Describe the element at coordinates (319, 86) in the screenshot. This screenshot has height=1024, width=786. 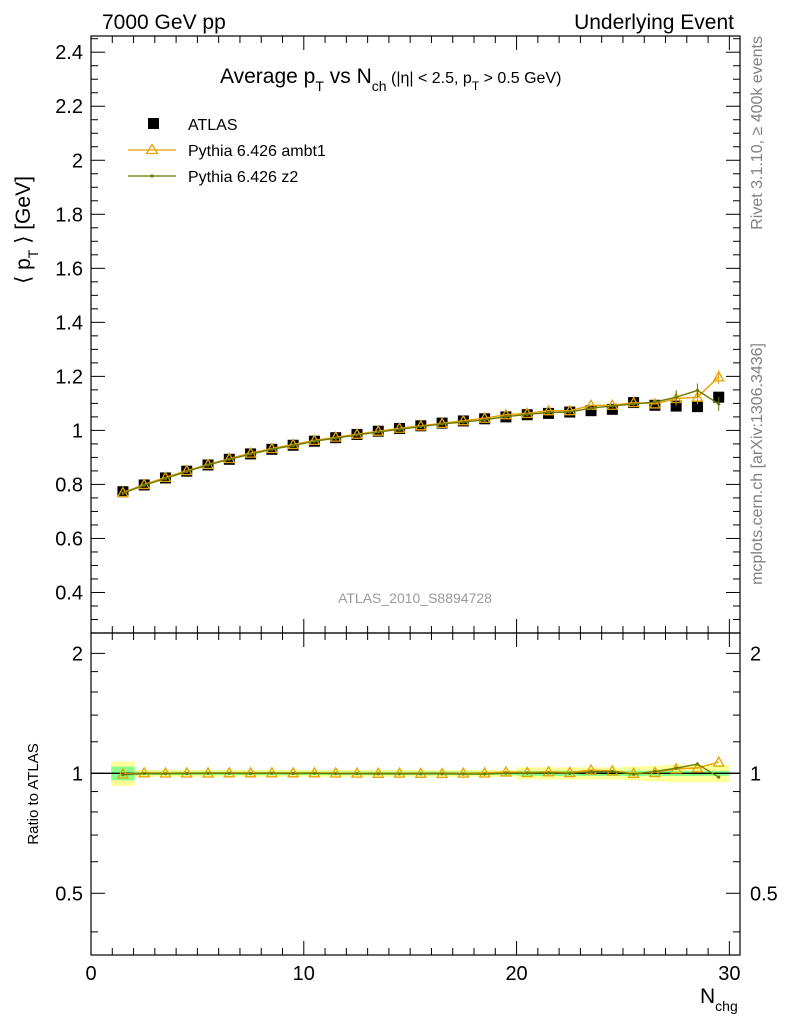
I see `title-main-sub: T` at that location.